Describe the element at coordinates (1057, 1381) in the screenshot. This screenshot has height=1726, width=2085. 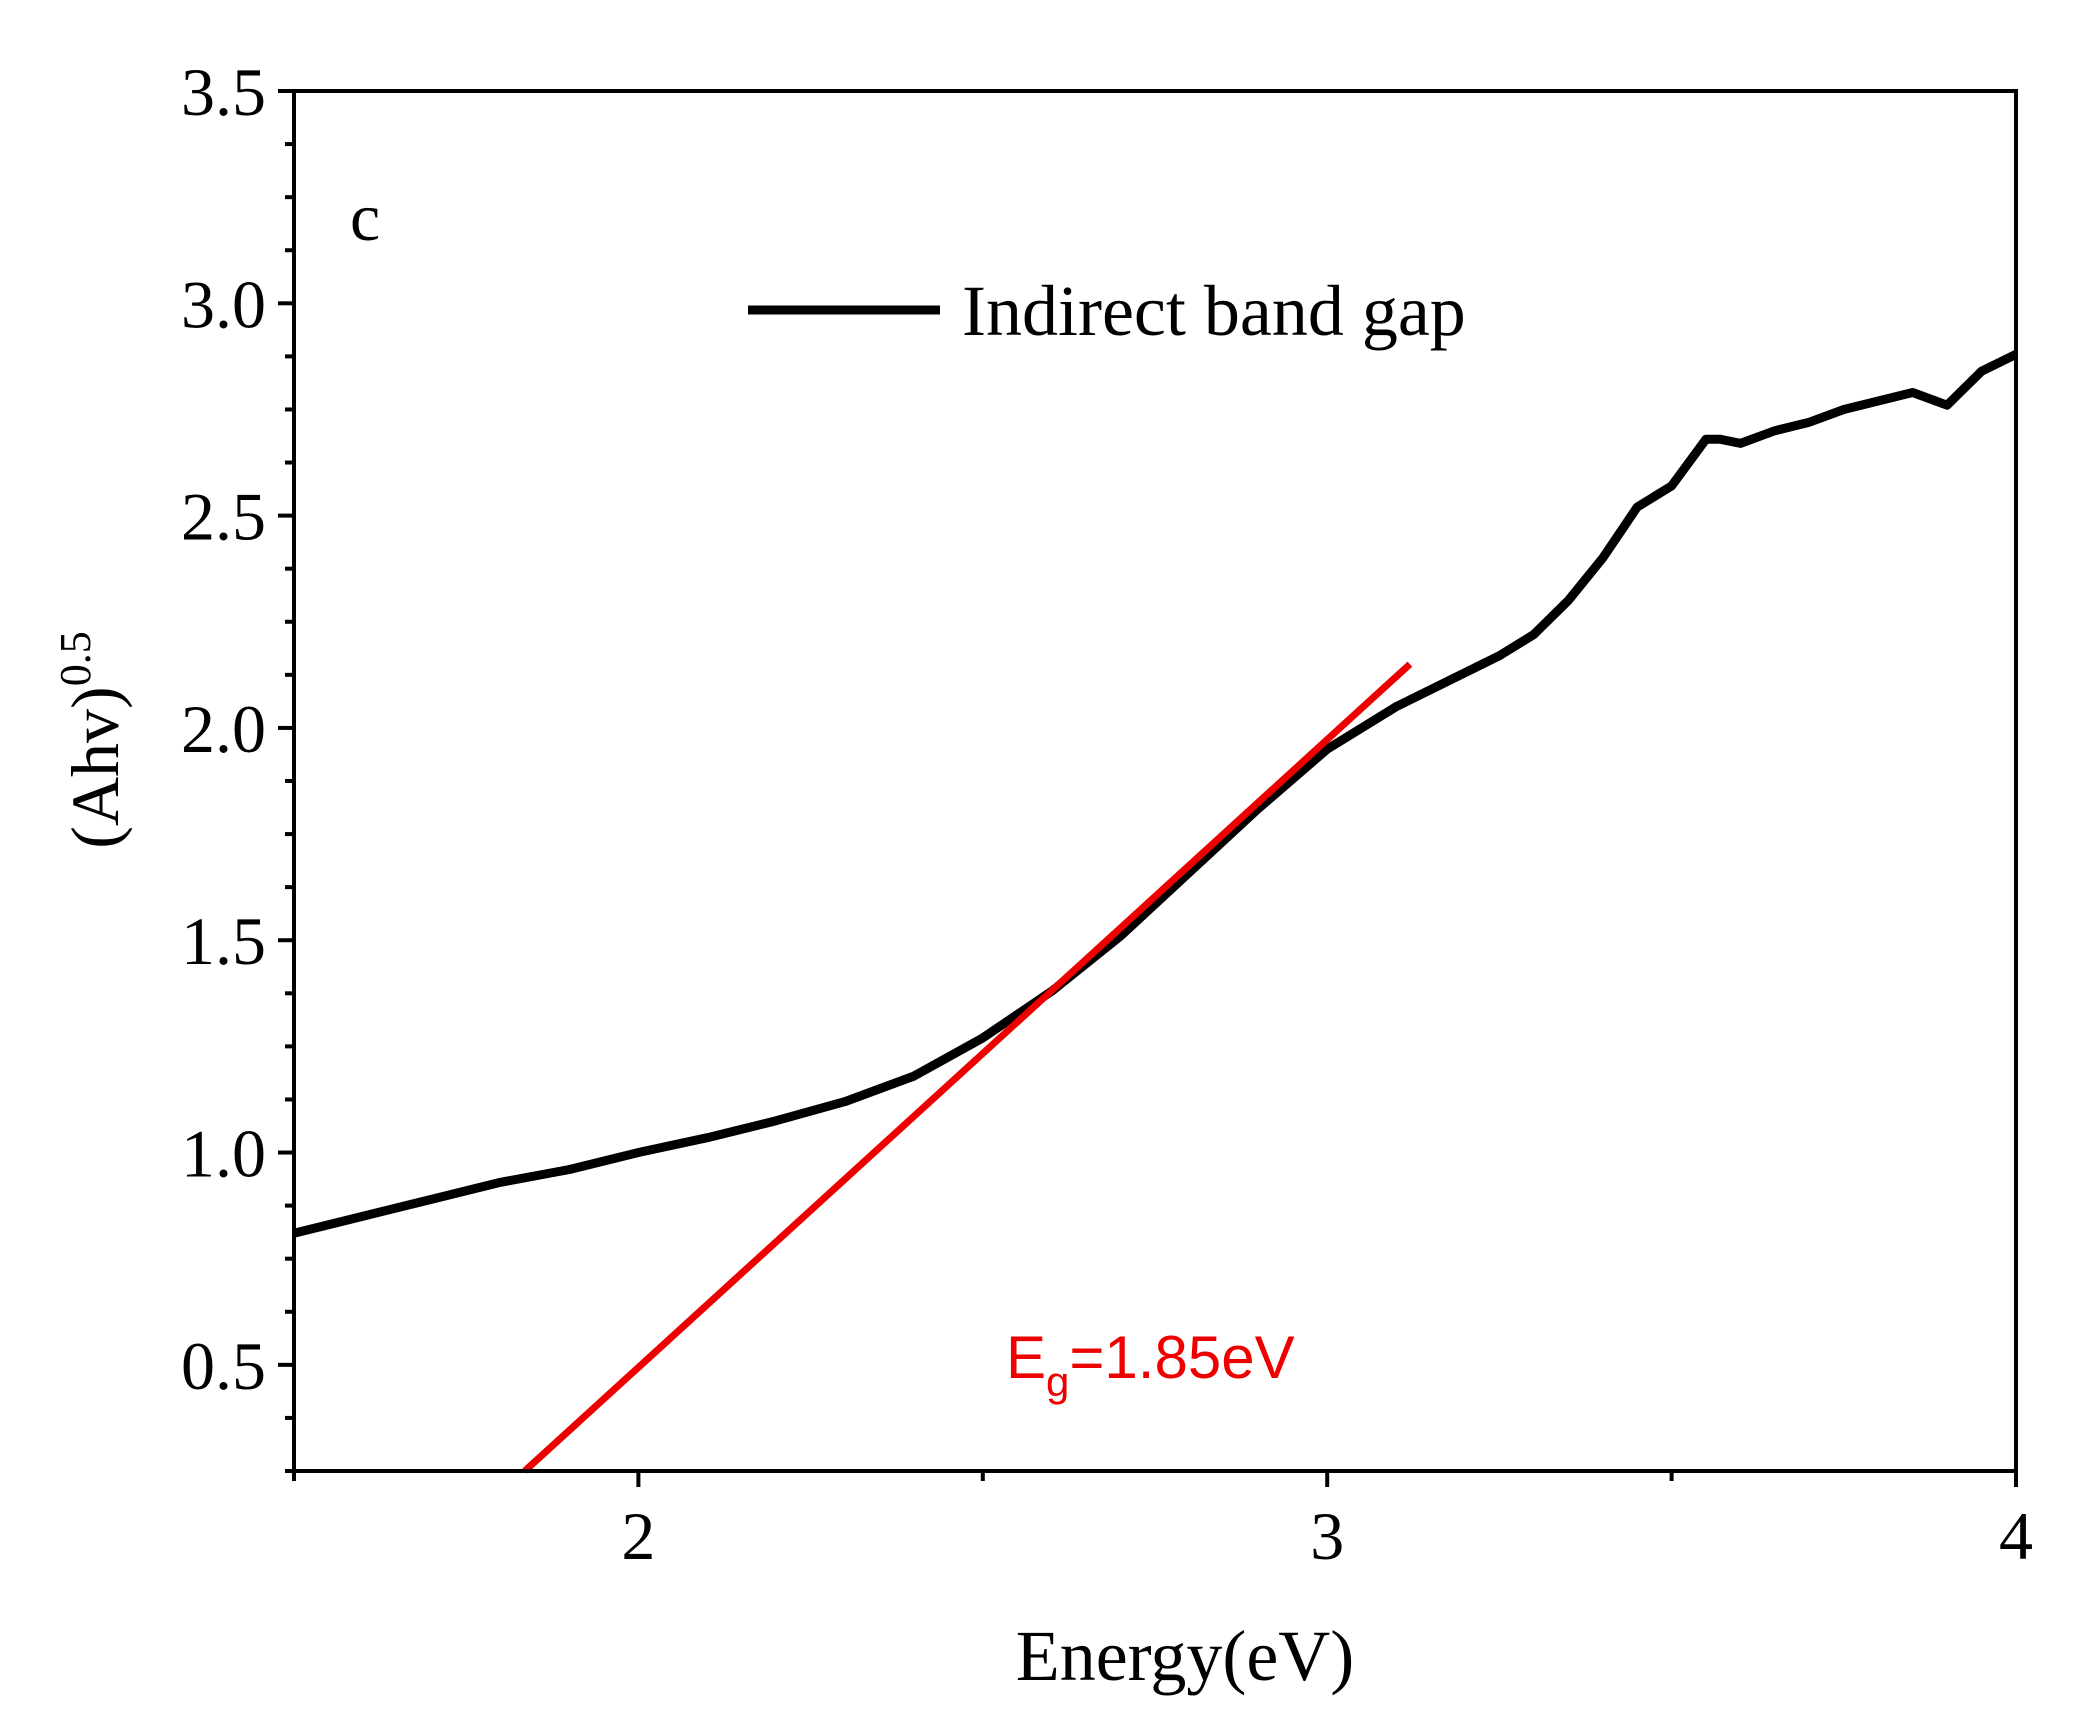
I see `annotation-subscript: g` at that location.